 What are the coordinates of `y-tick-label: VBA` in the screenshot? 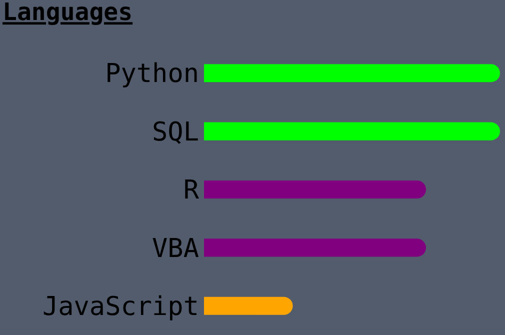 It's located at (176, 249).